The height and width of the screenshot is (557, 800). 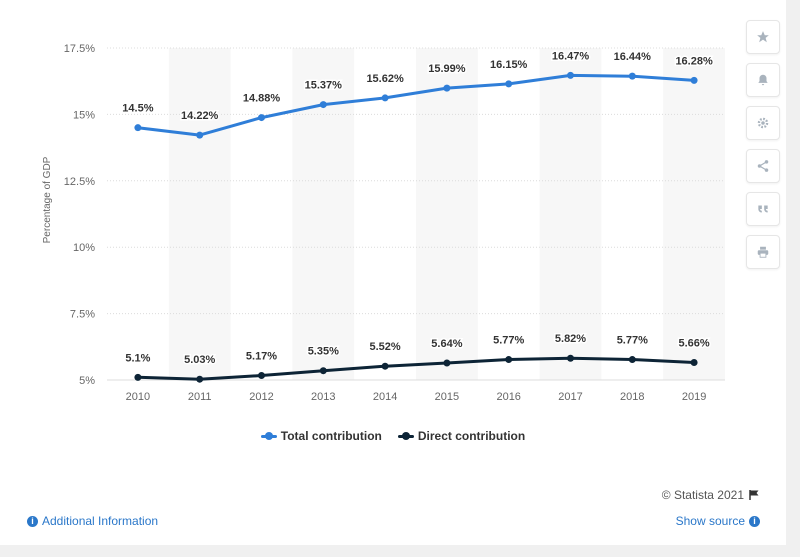 What do you see at coordinates (694, 397) in the screenshot?
I see `x-tick-label: 2019` at bounding box center [694, 397].